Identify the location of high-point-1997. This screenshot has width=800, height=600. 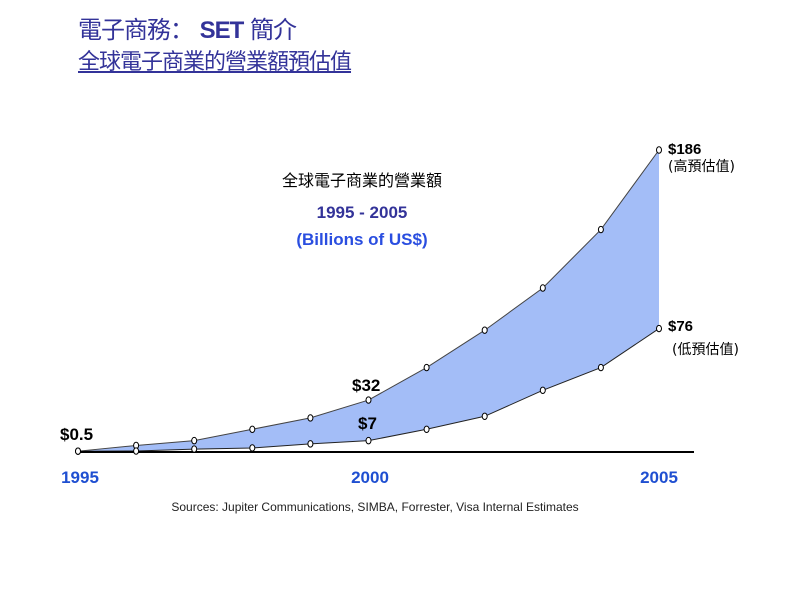
(194, 440).